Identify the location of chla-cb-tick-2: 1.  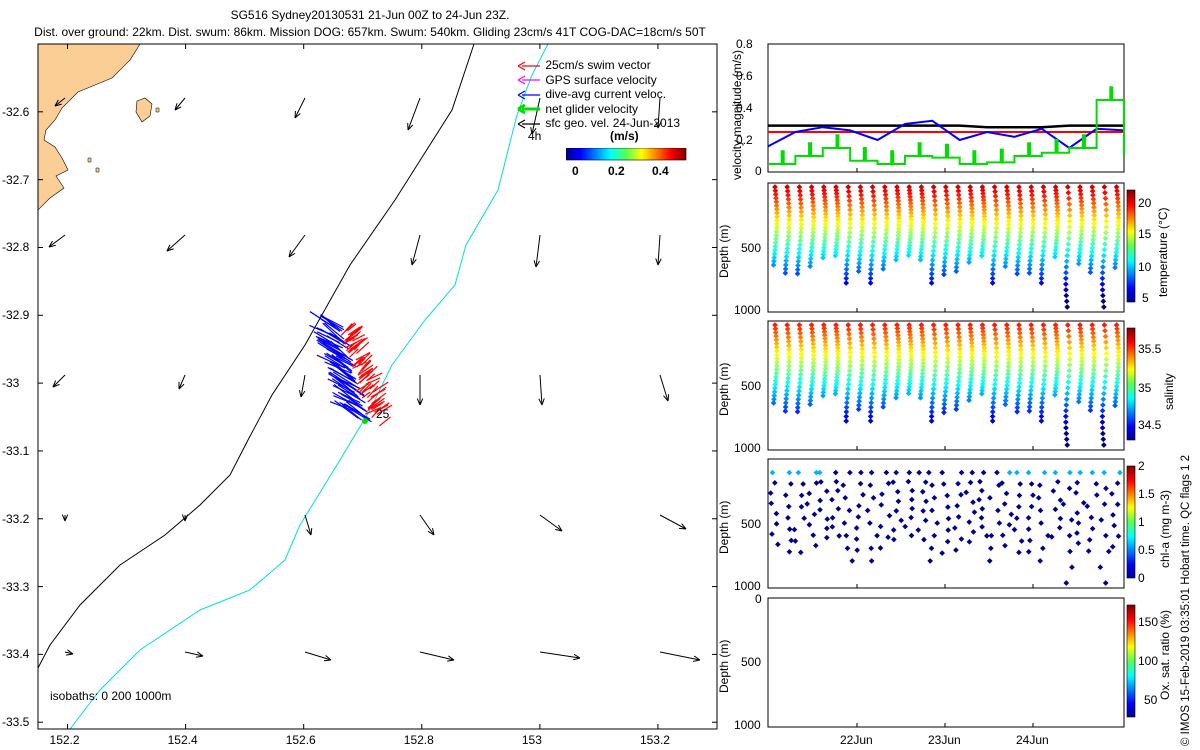
(1141, 522).